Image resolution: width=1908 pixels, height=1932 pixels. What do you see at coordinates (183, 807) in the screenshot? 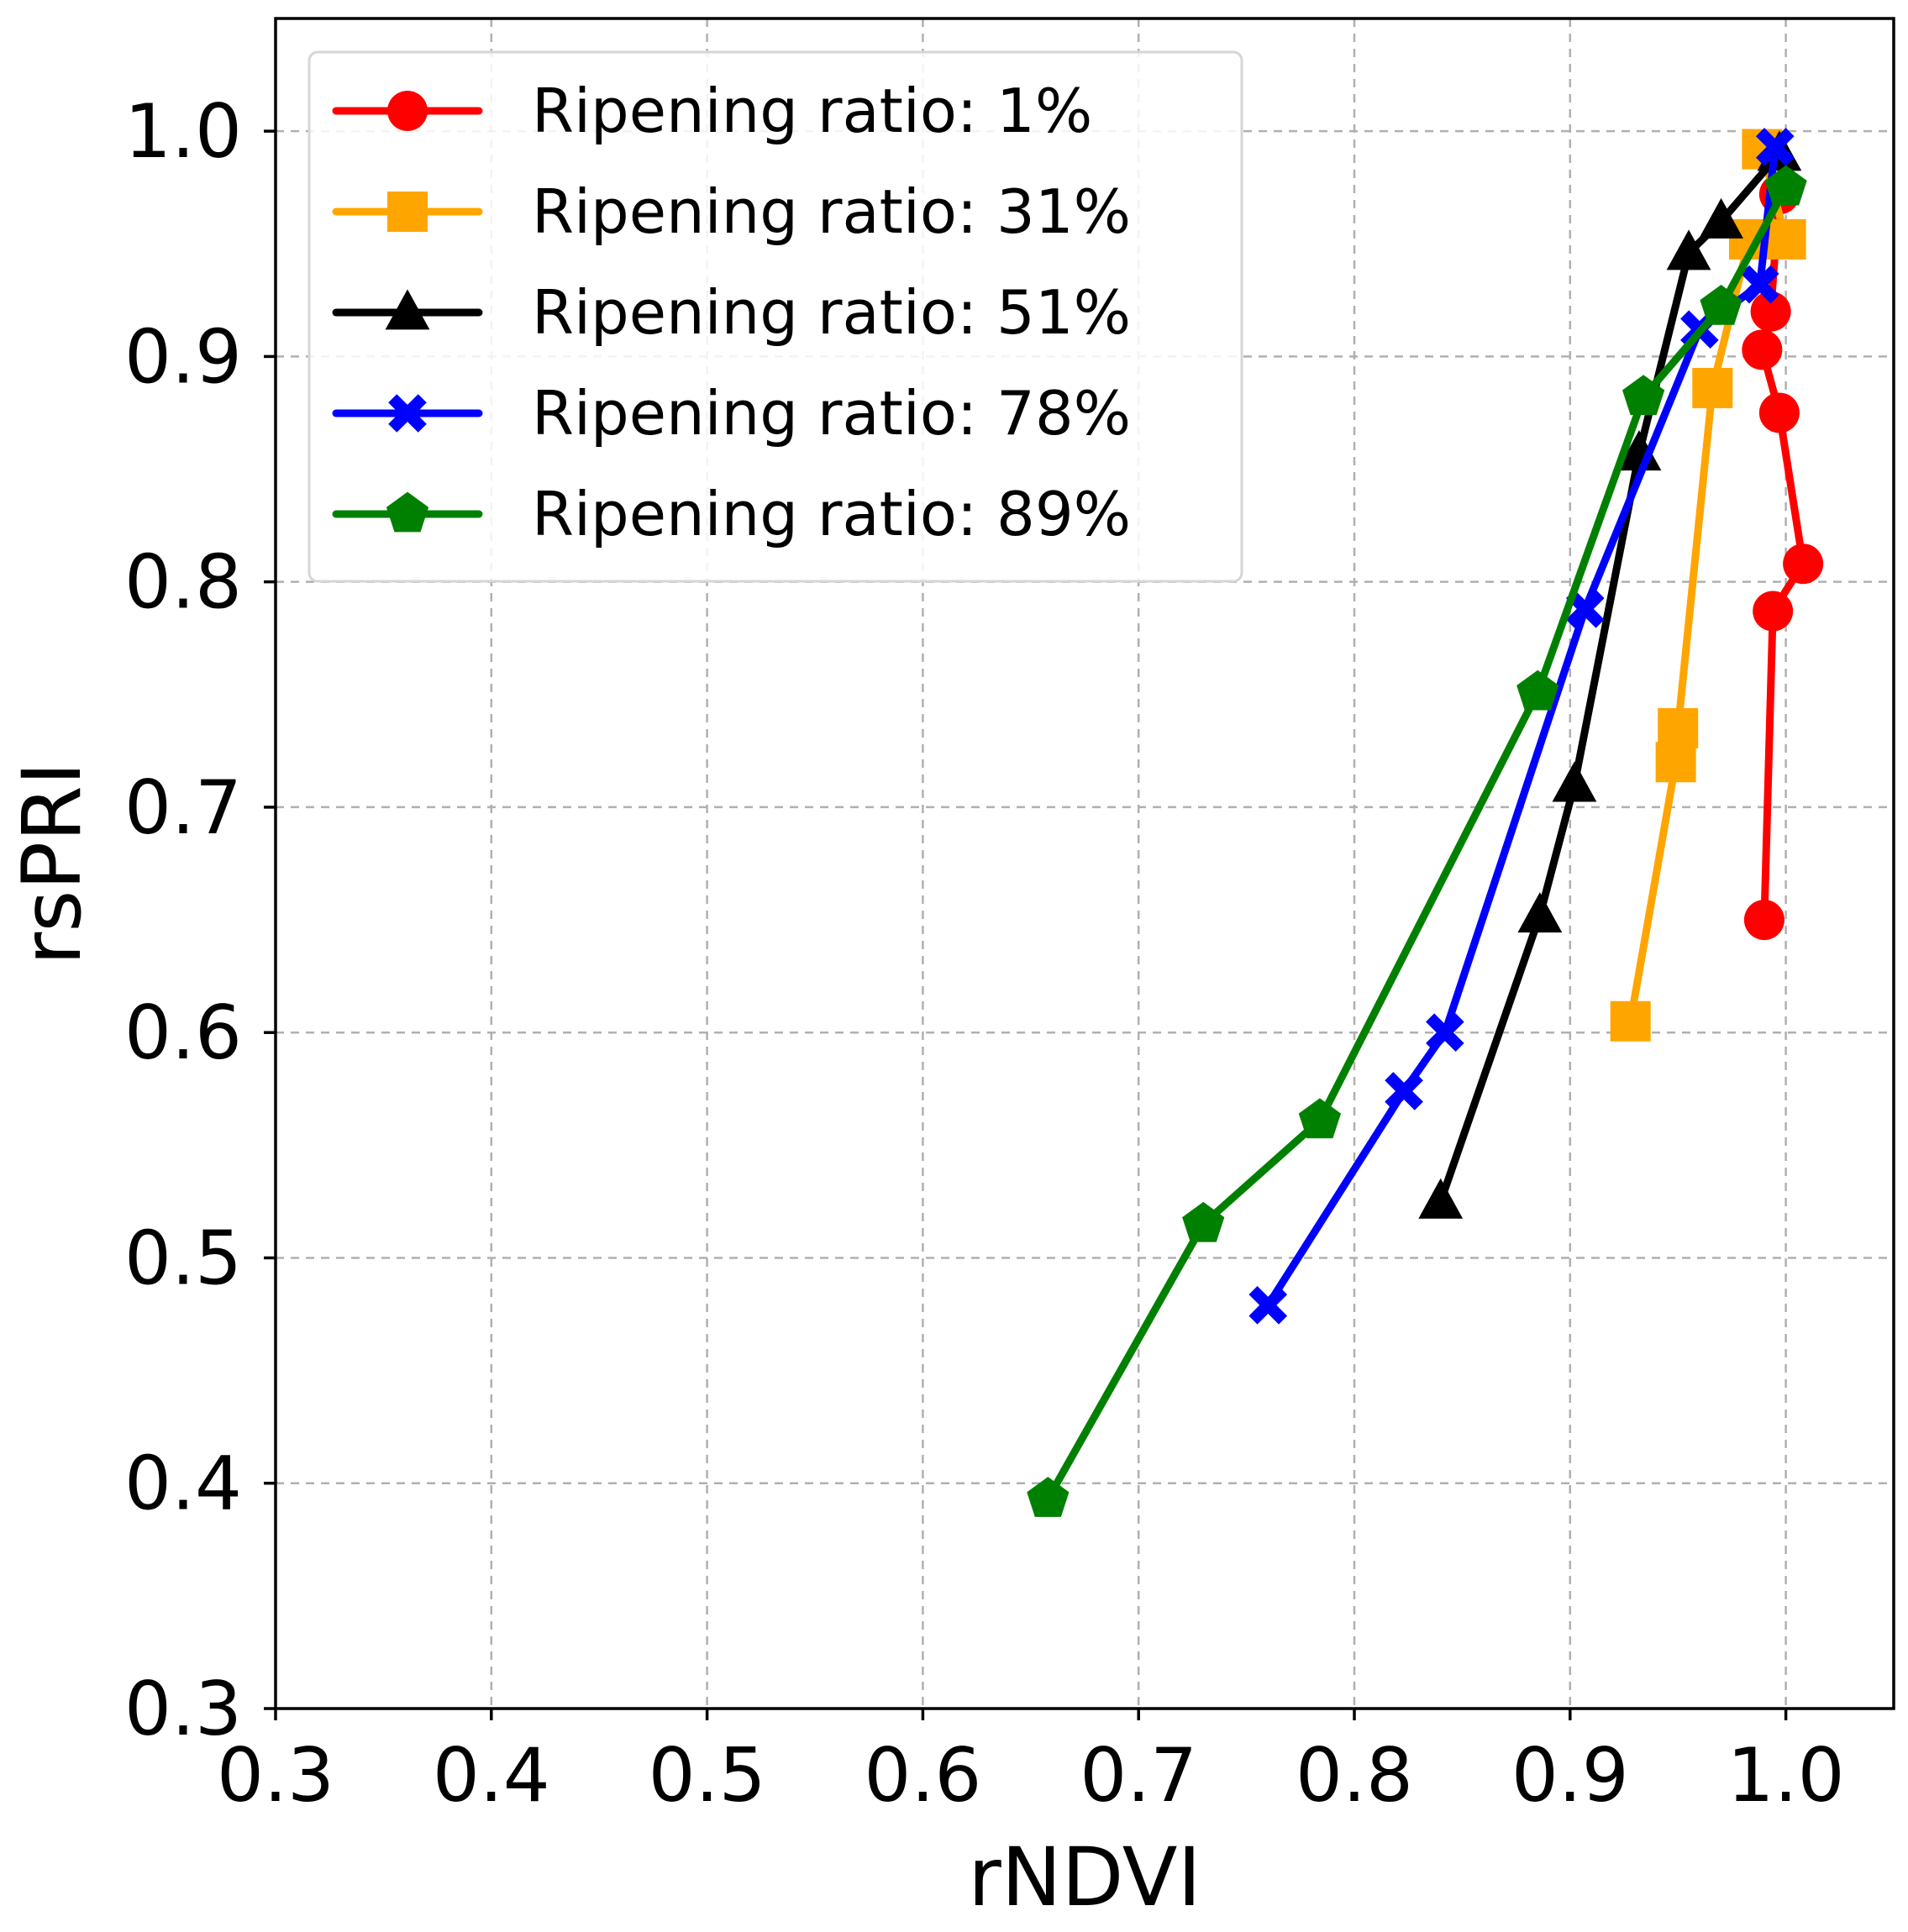
I see `y-tick-label: 0.7` at bounding box center [183, 807].